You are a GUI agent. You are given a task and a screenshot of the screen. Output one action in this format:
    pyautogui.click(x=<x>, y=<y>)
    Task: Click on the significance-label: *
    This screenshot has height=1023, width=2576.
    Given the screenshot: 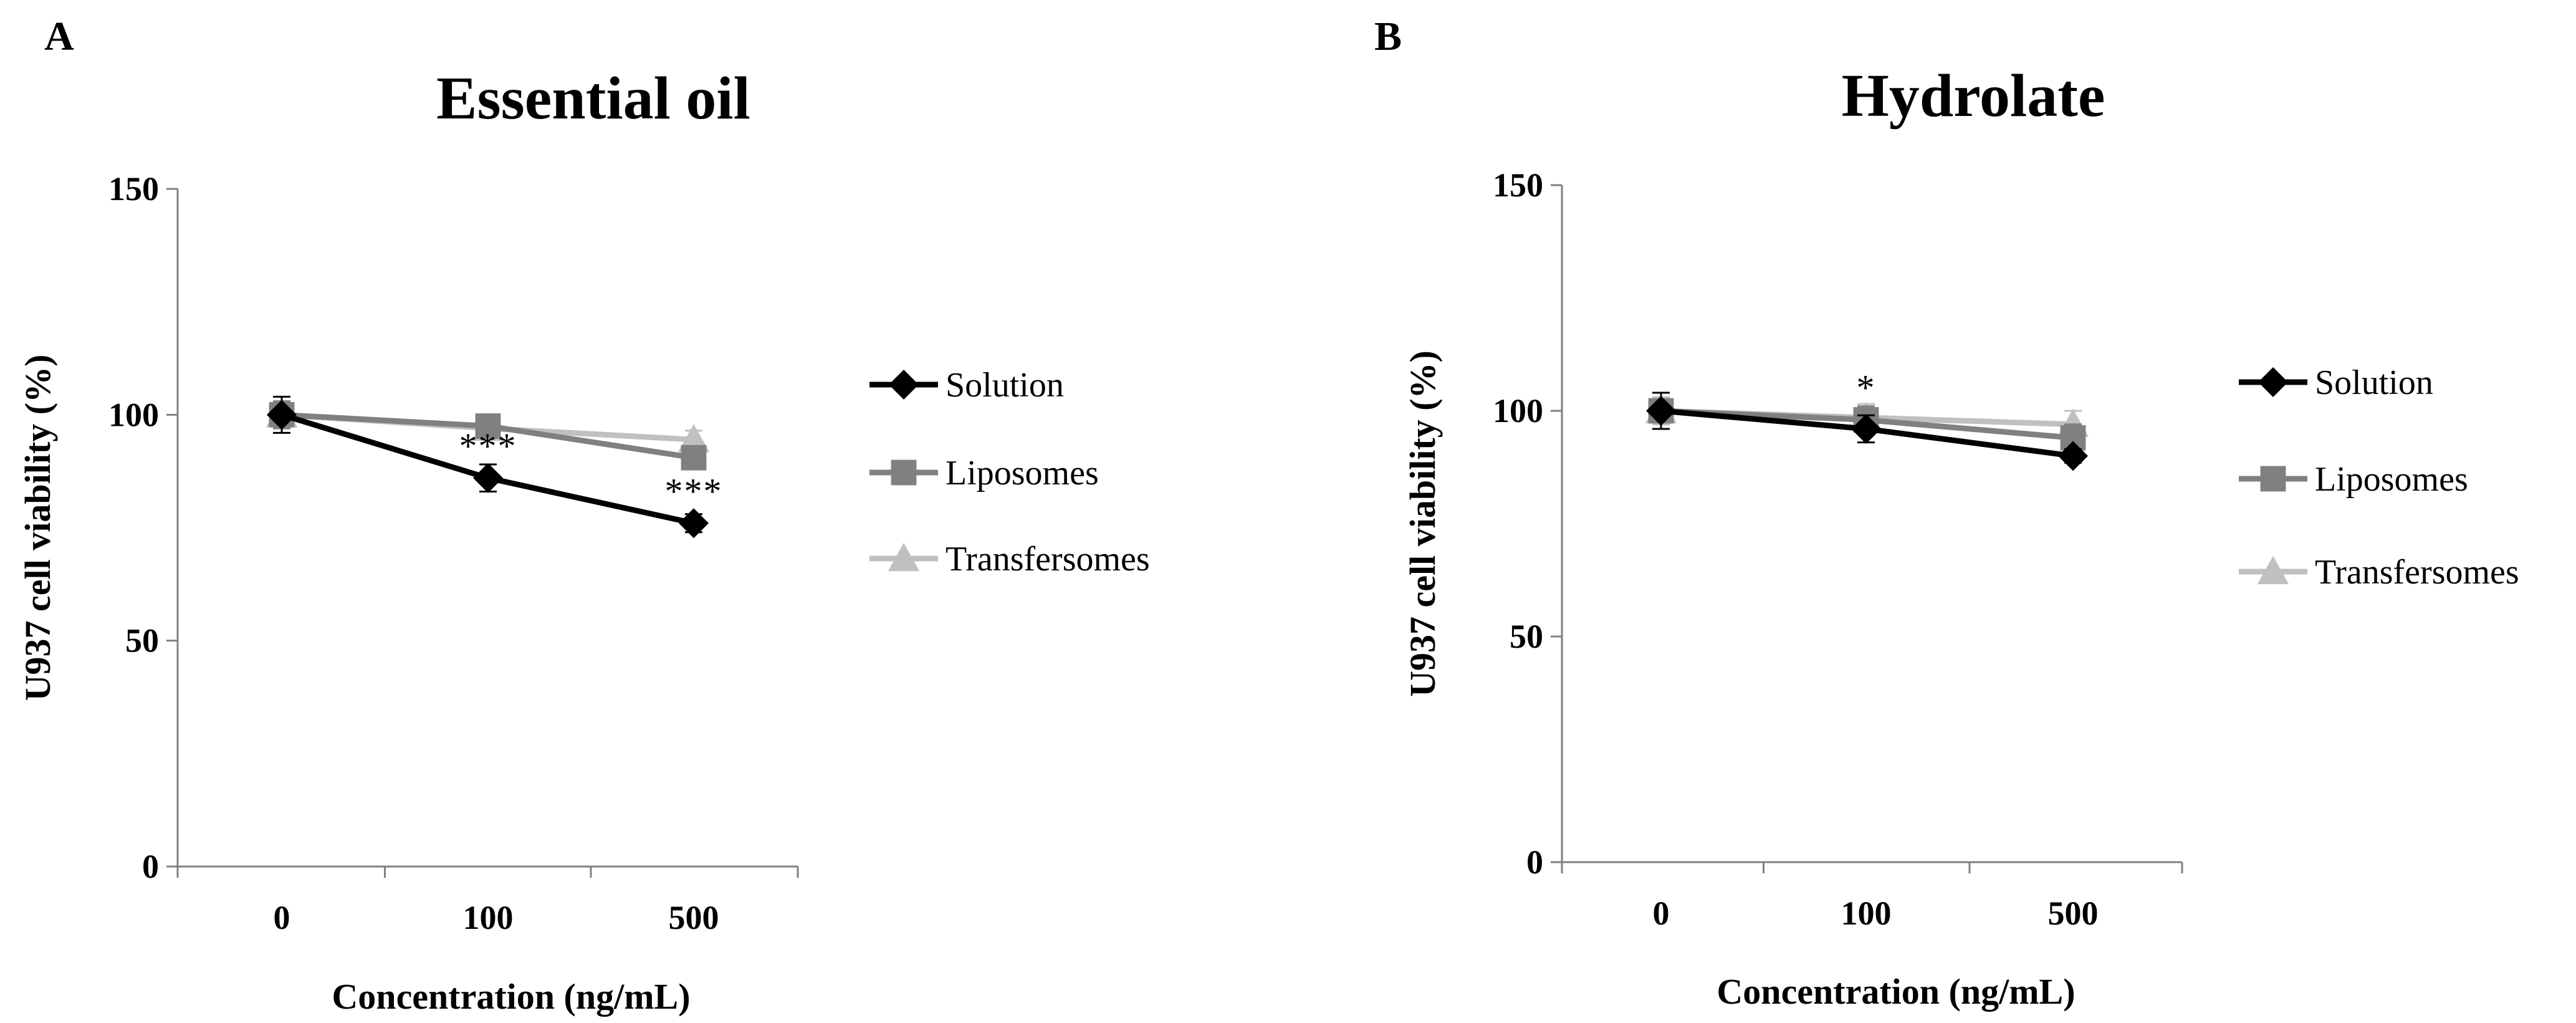 What is the action you would take?
    pyautogui.click(x=1867, y=387)
    